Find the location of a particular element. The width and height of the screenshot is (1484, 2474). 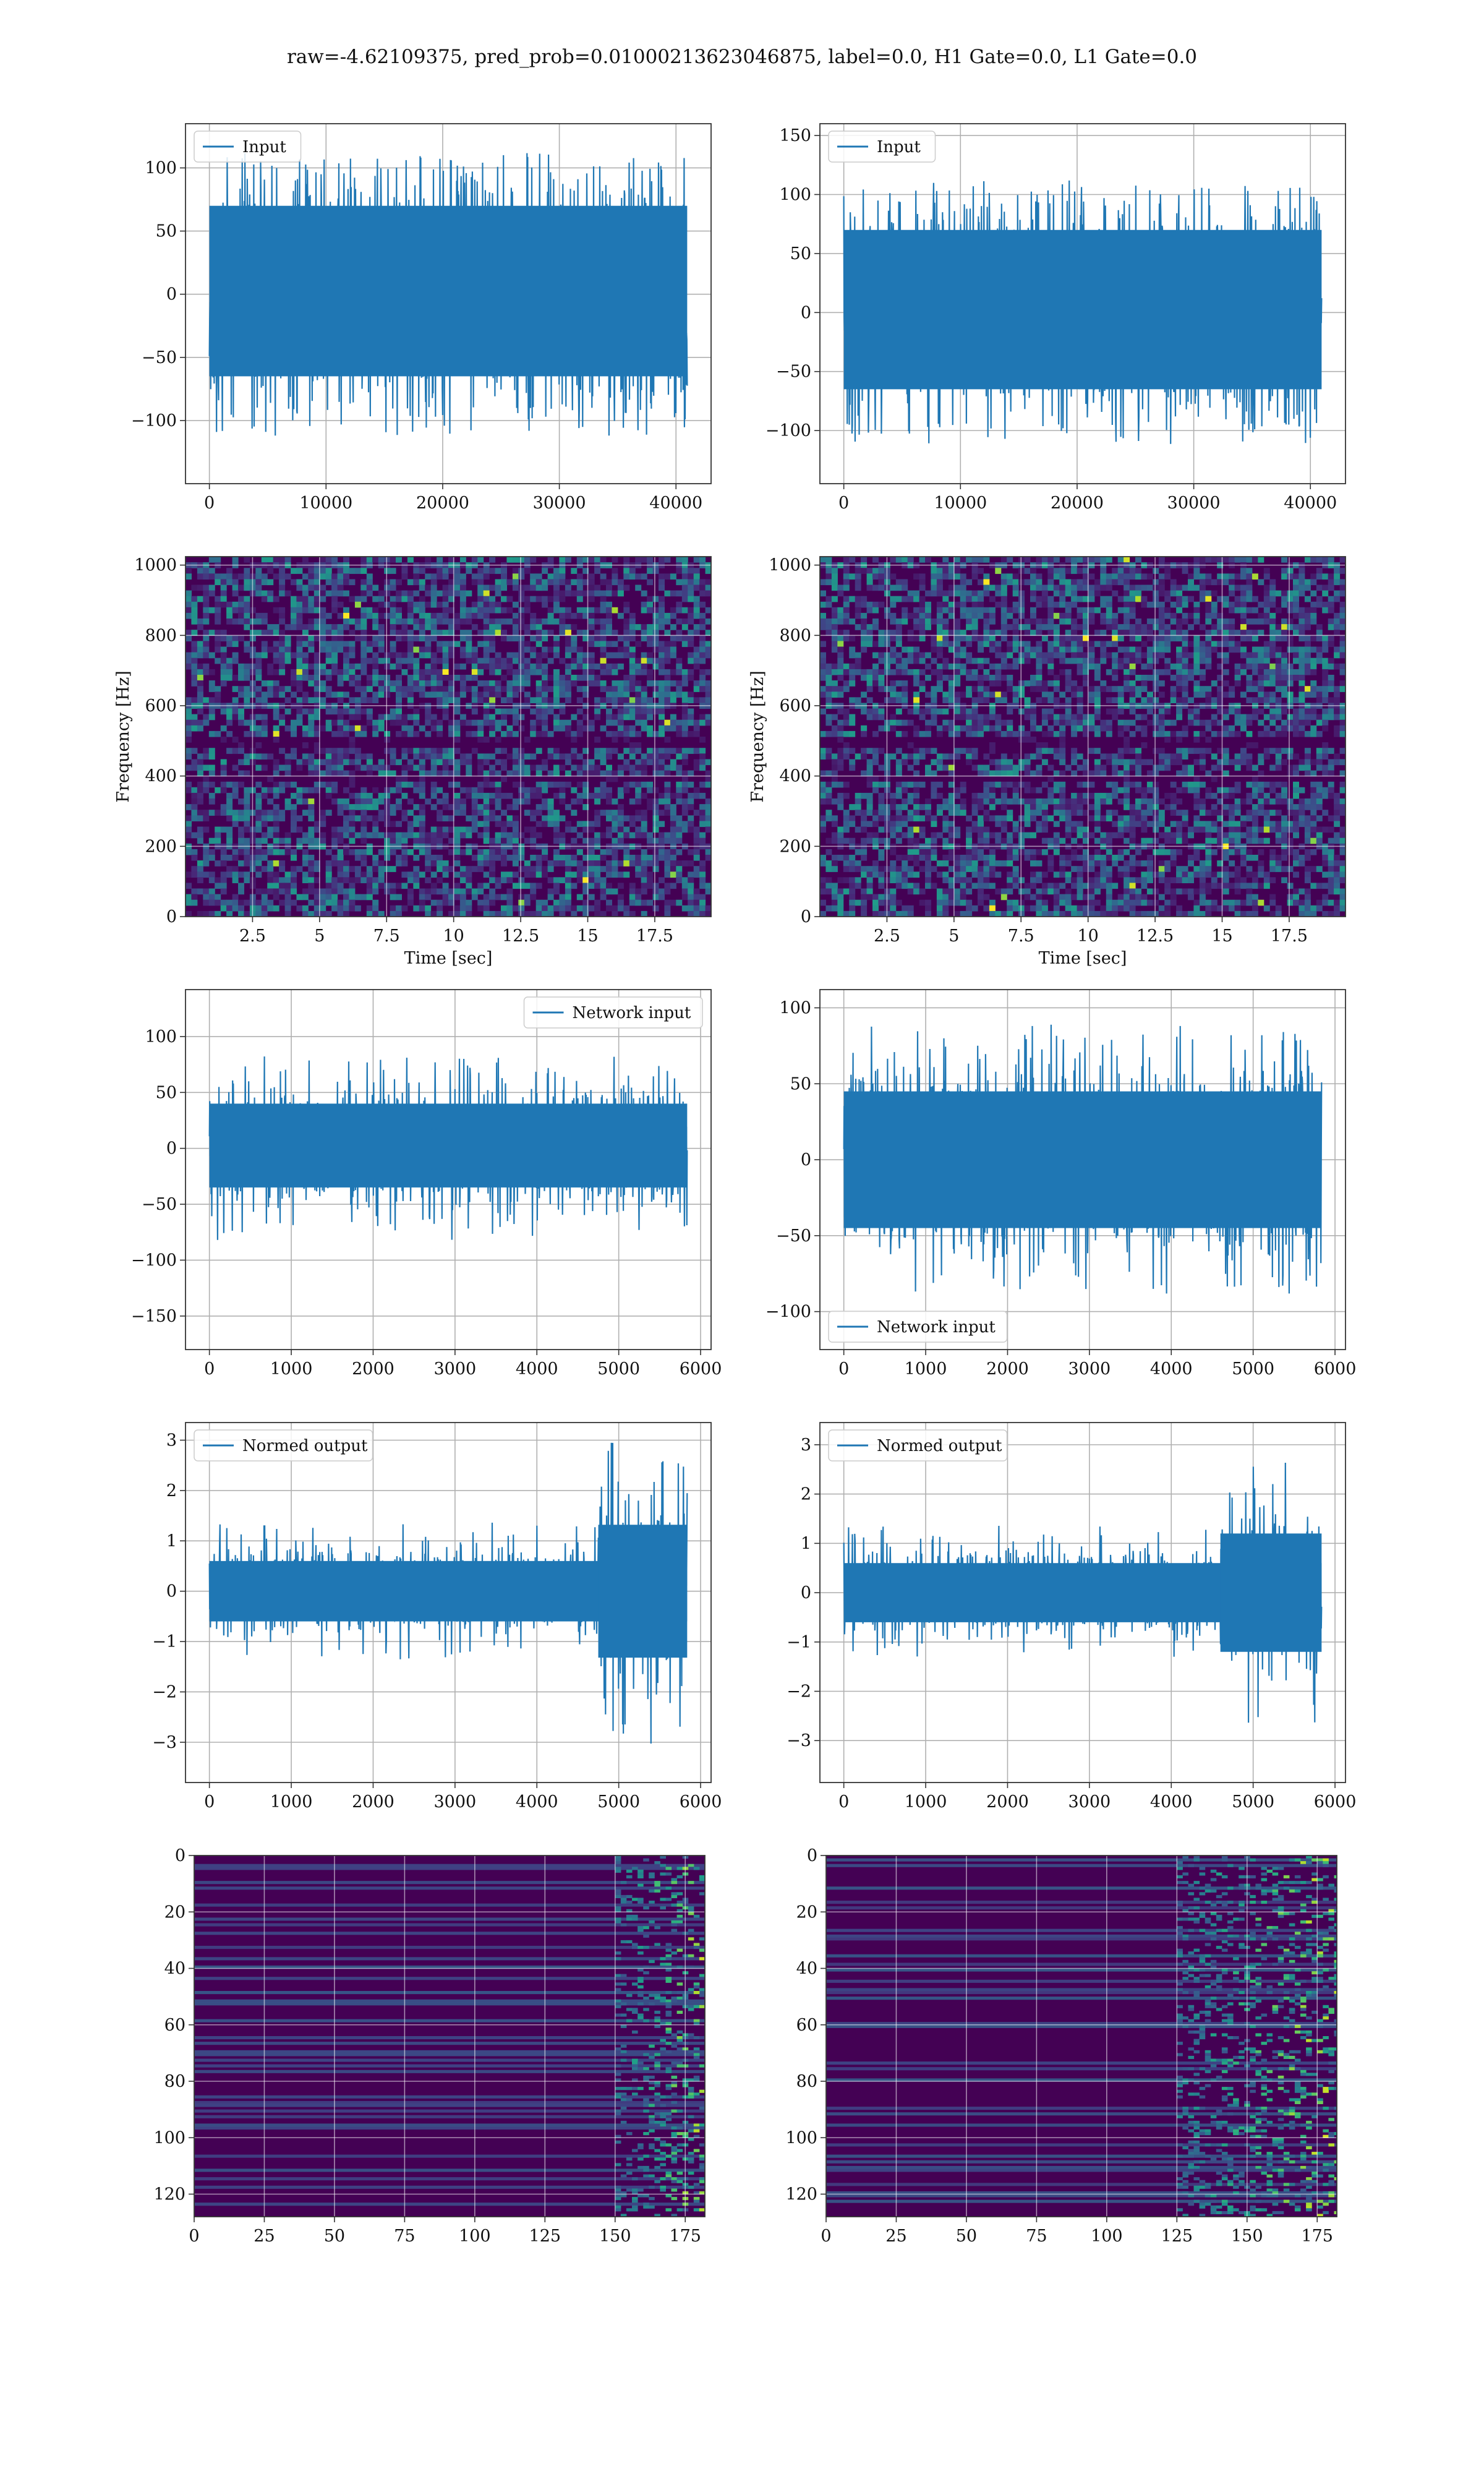

x-tick-label: 12.5 is located at coordinates (1155, 936).